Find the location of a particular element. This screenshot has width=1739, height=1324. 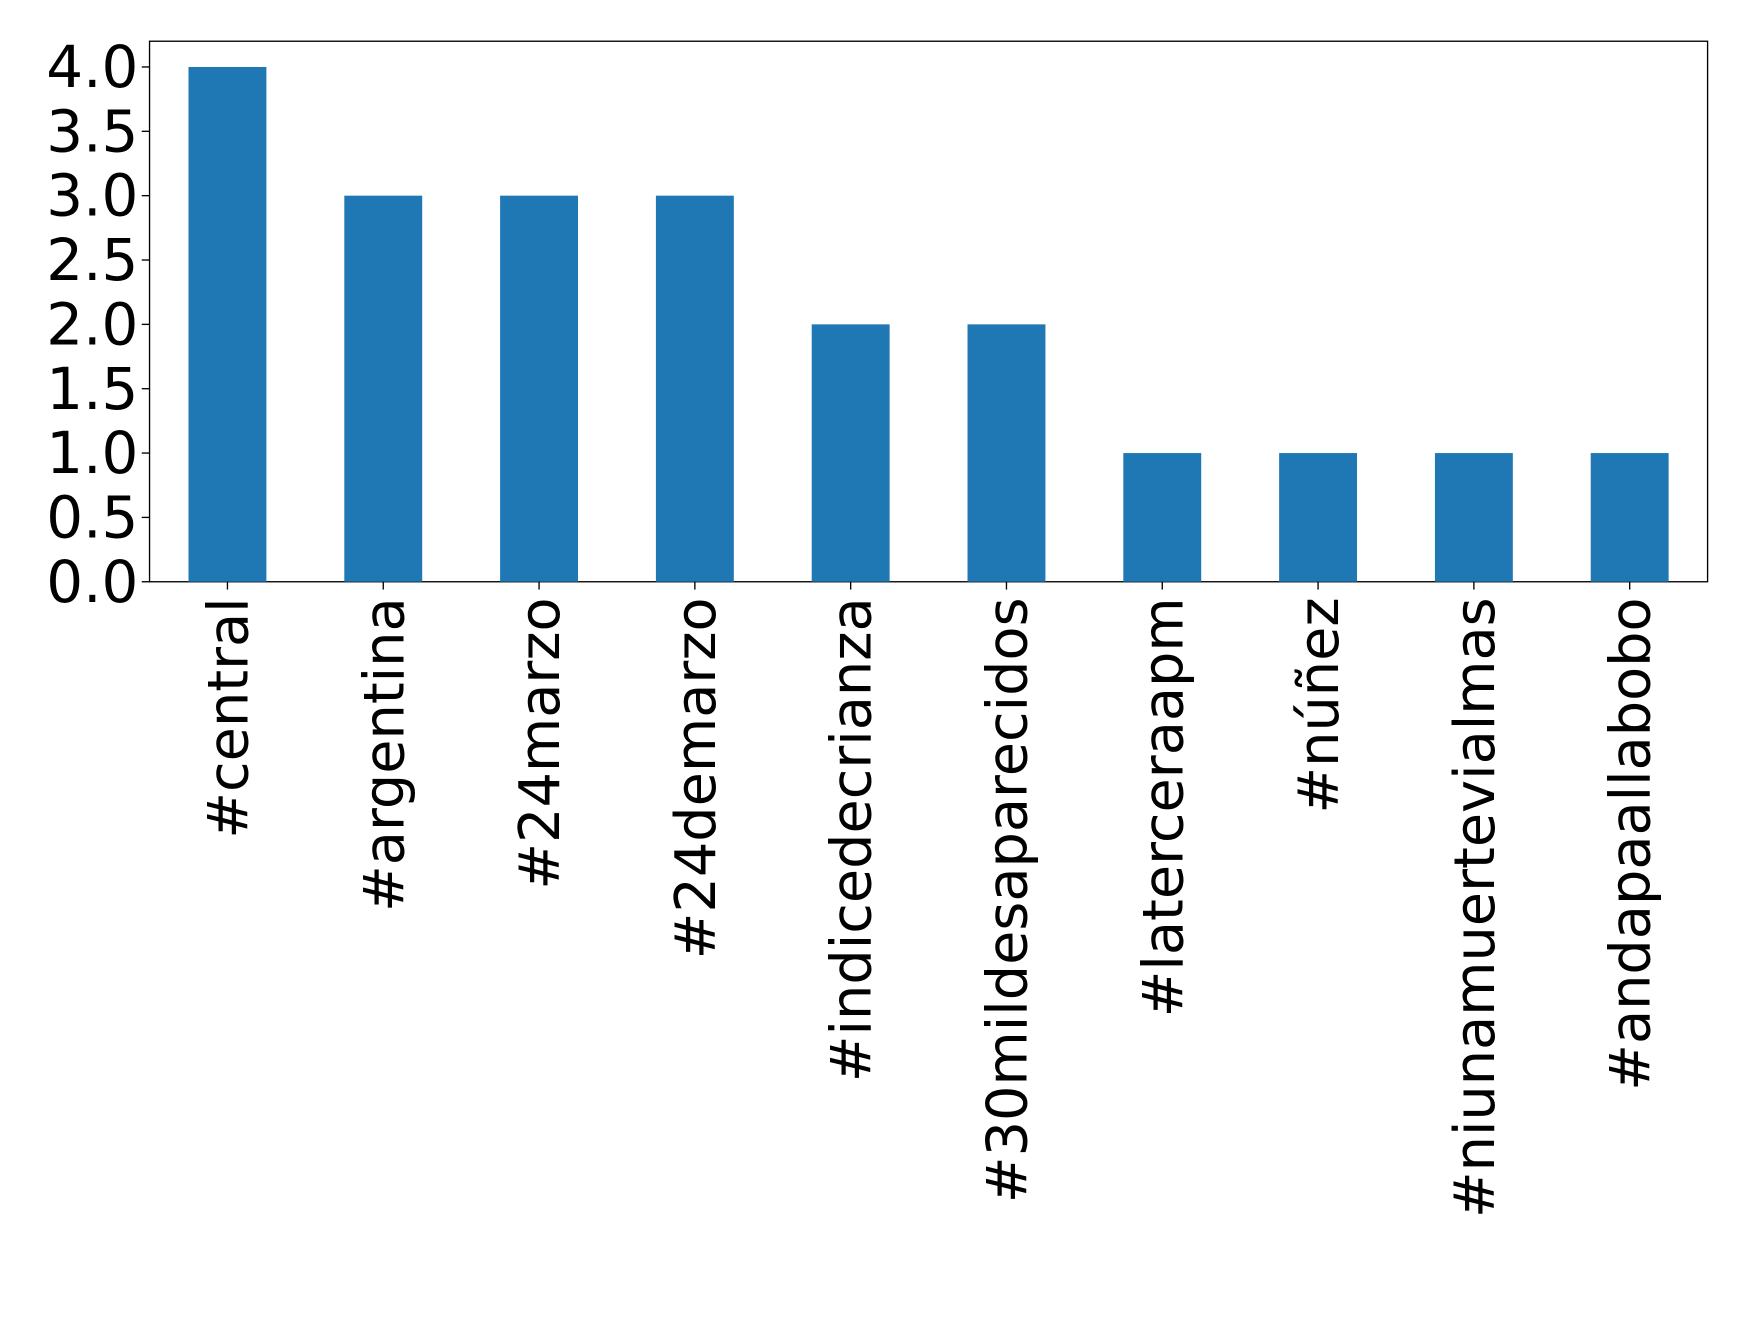

x-tick-label: #argentina is located at coordinates (384, 754).